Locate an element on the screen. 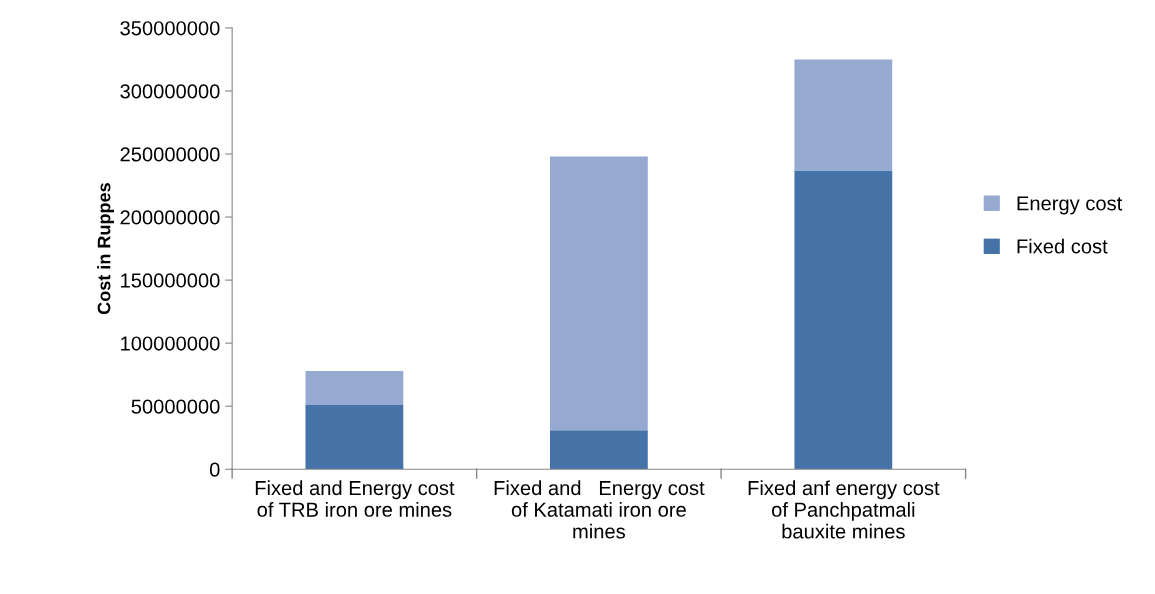  y-tick-label: 100000000 is located at coordinates (170, 343).